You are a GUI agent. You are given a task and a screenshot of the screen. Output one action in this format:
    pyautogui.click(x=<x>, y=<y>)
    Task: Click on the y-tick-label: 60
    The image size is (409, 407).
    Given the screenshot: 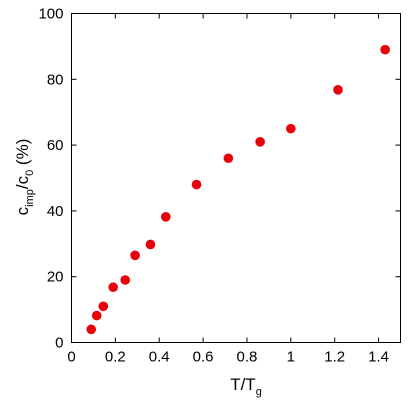 What is the action you would take?
    pyautogui.click(x=55, y=145)
    